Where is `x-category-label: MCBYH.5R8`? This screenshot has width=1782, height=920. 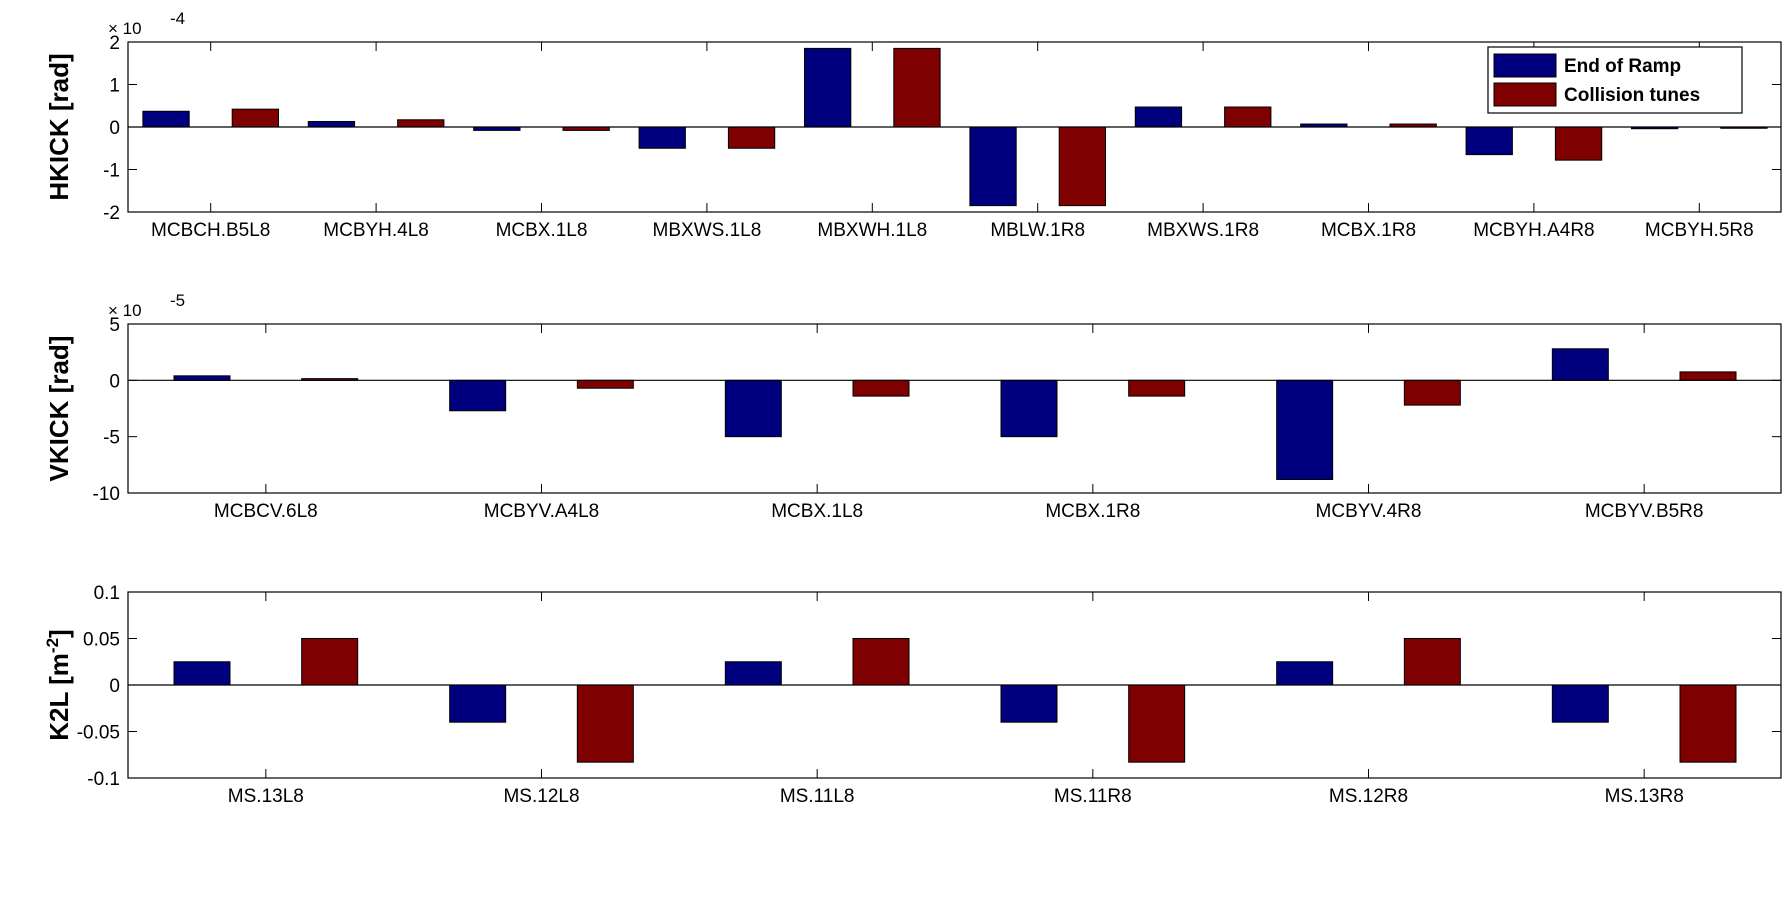 x-category-label: MCBYH.5R8 is located at coordinates (1699, 230).